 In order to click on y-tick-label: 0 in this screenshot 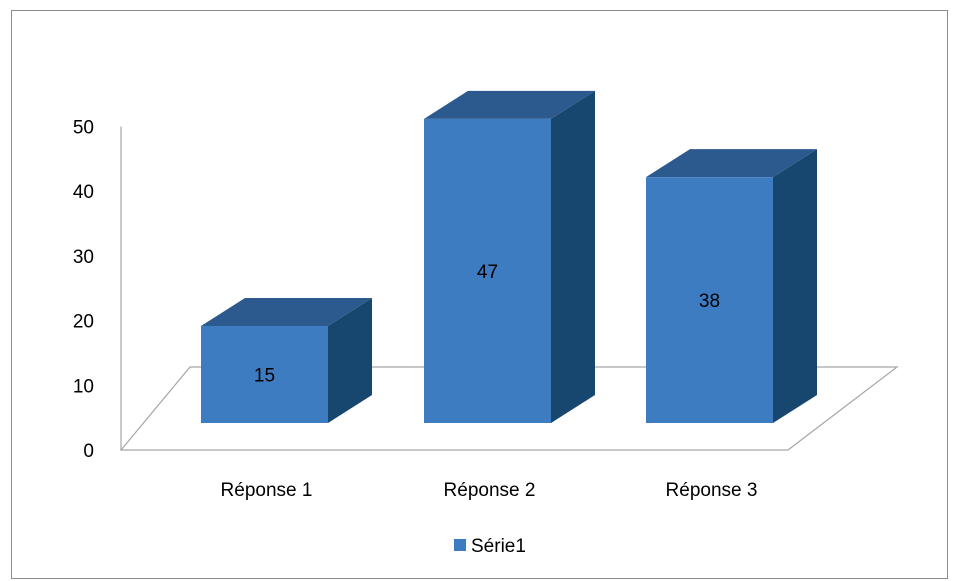, I will do `click(88, 451)`.